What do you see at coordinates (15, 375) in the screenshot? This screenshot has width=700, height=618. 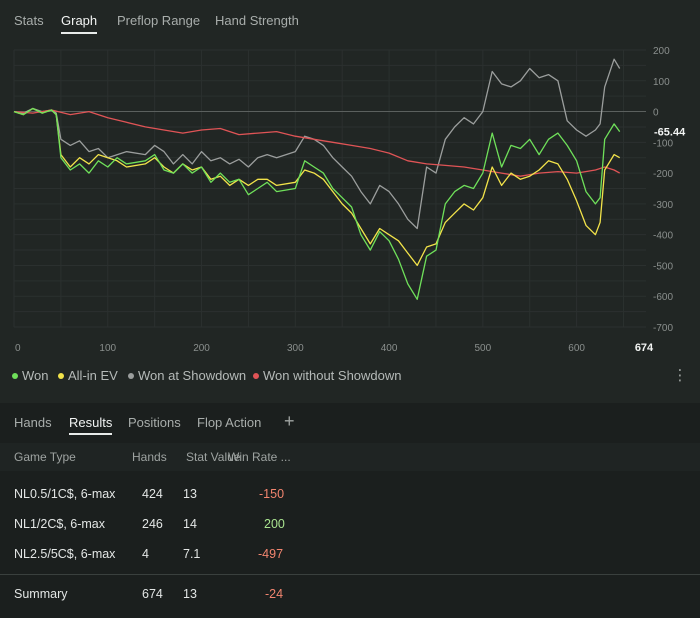 I see `legend-won-dot` at bounding box center [15, 375].